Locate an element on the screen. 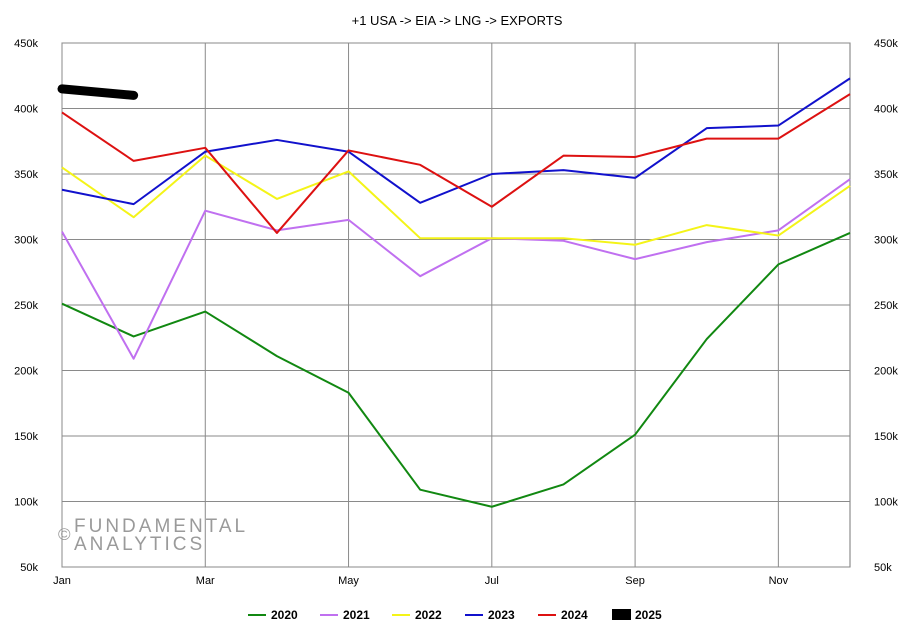  x-tick-label: Mar is located at coordinates (205, 581).